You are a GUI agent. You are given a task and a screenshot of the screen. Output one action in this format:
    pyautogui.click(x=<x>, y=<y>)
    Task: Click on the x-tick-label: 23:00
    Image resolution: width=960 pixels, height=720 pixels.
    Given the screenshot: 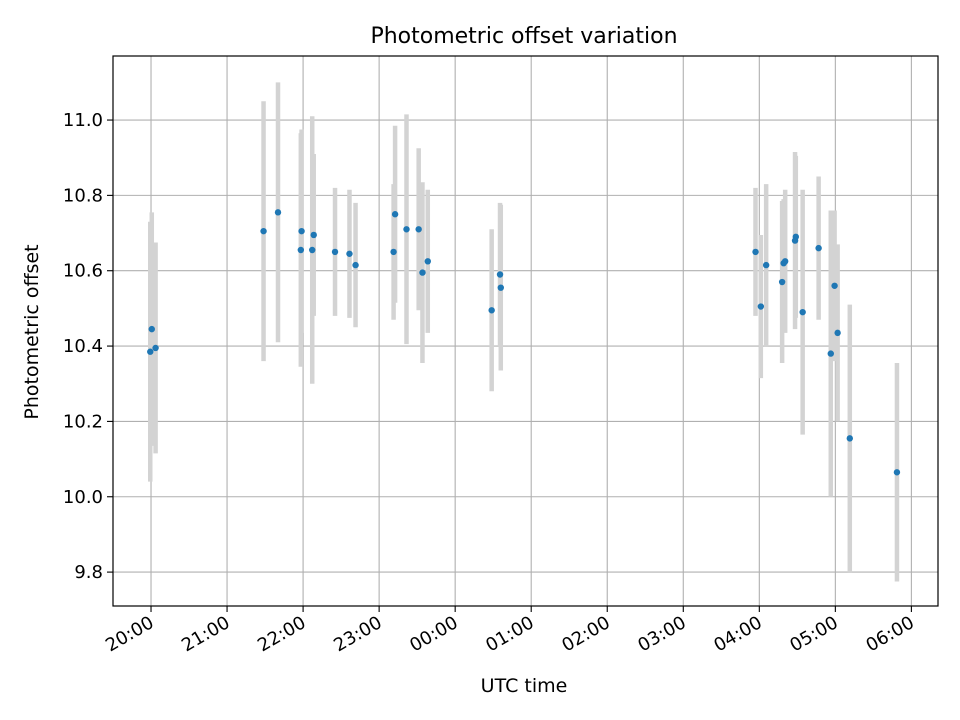 What is the action you would take?
    pyautogui.click(x=357, y=634)
    